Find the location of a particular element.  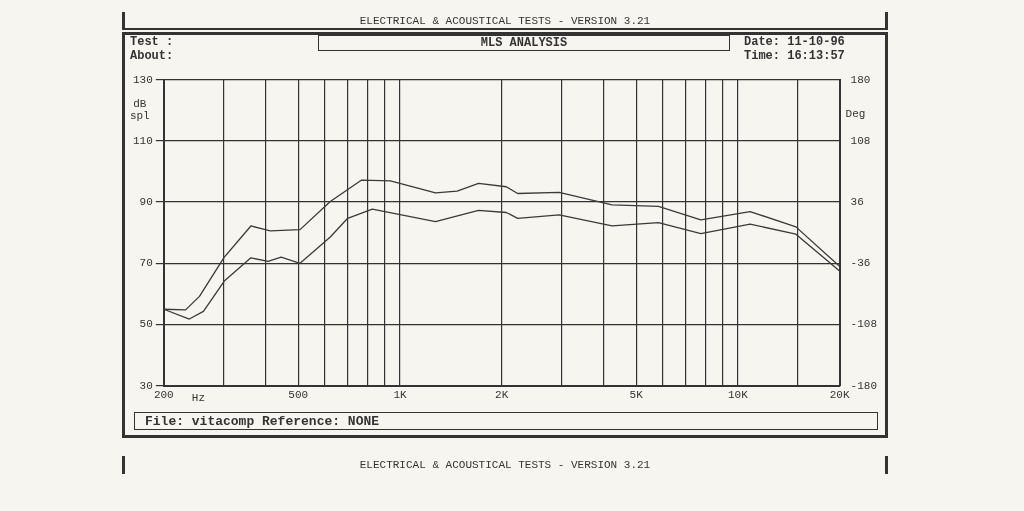

y-tick-label: 70 is located at coordinates (146, 263).